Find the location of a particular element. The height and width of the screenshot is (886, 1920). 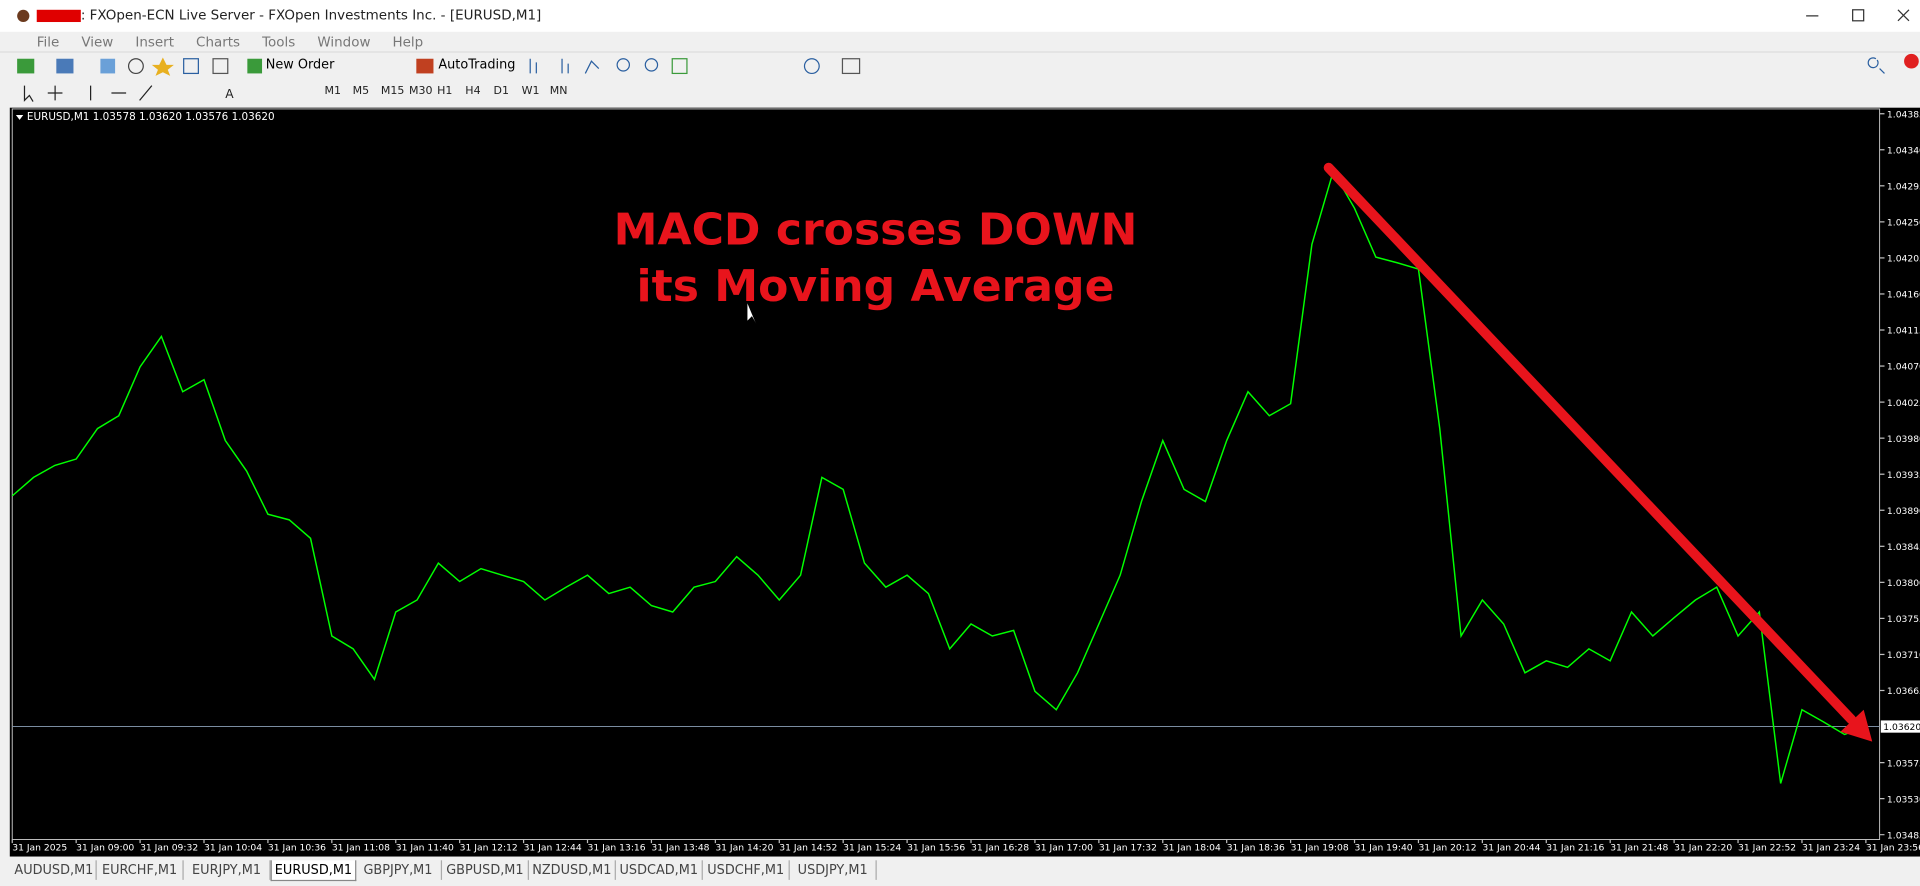

timeframe-button: H1 is located at coordinates (445, 91).